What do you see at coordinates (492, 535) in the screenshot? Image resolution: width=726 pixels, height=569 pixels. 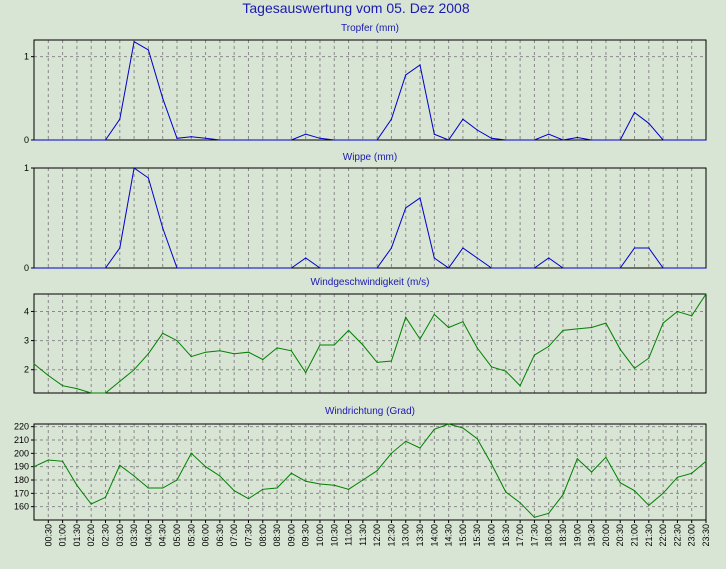 I see `x-tick-label: 16:00` at bounding box center [492, 535].